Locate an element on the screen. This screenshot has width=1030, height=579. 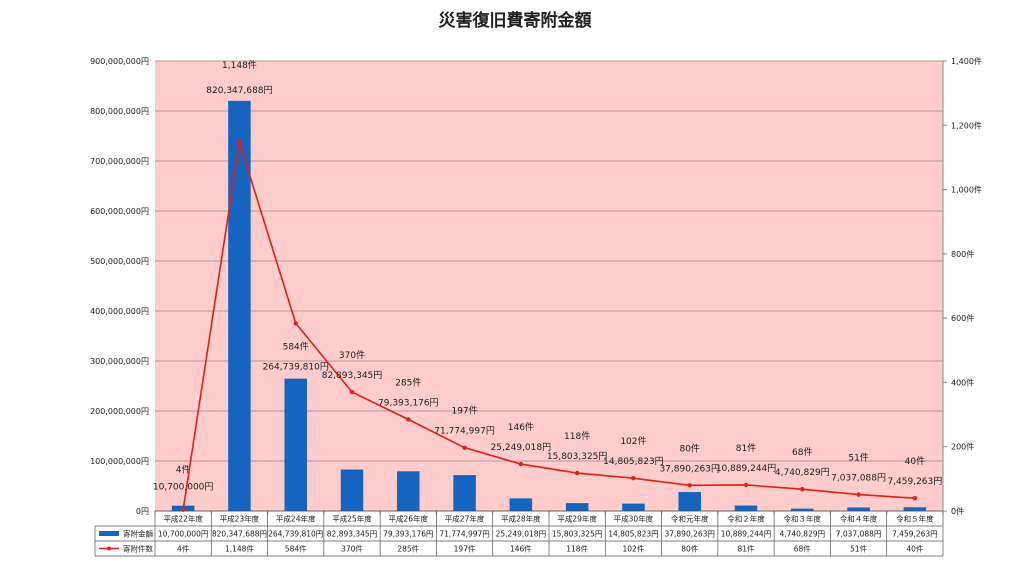
y-left-tick-label: 600,000,000円 is located at coordinates (119, 211).